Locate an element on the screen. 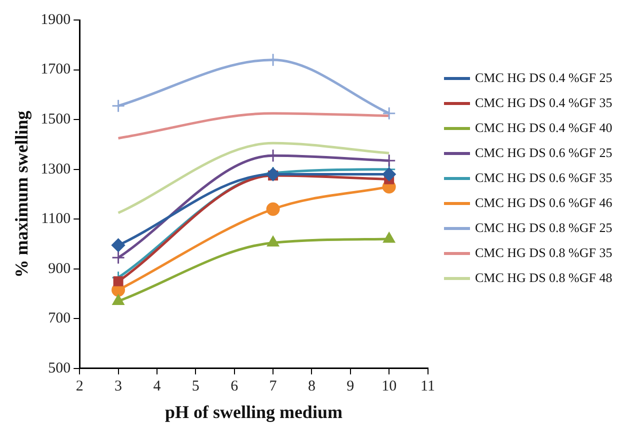 This screenshot has height=440, width=639. legend-label: CMC HG DS 0.6 %GF 25 is located at coordinates (543, 153).